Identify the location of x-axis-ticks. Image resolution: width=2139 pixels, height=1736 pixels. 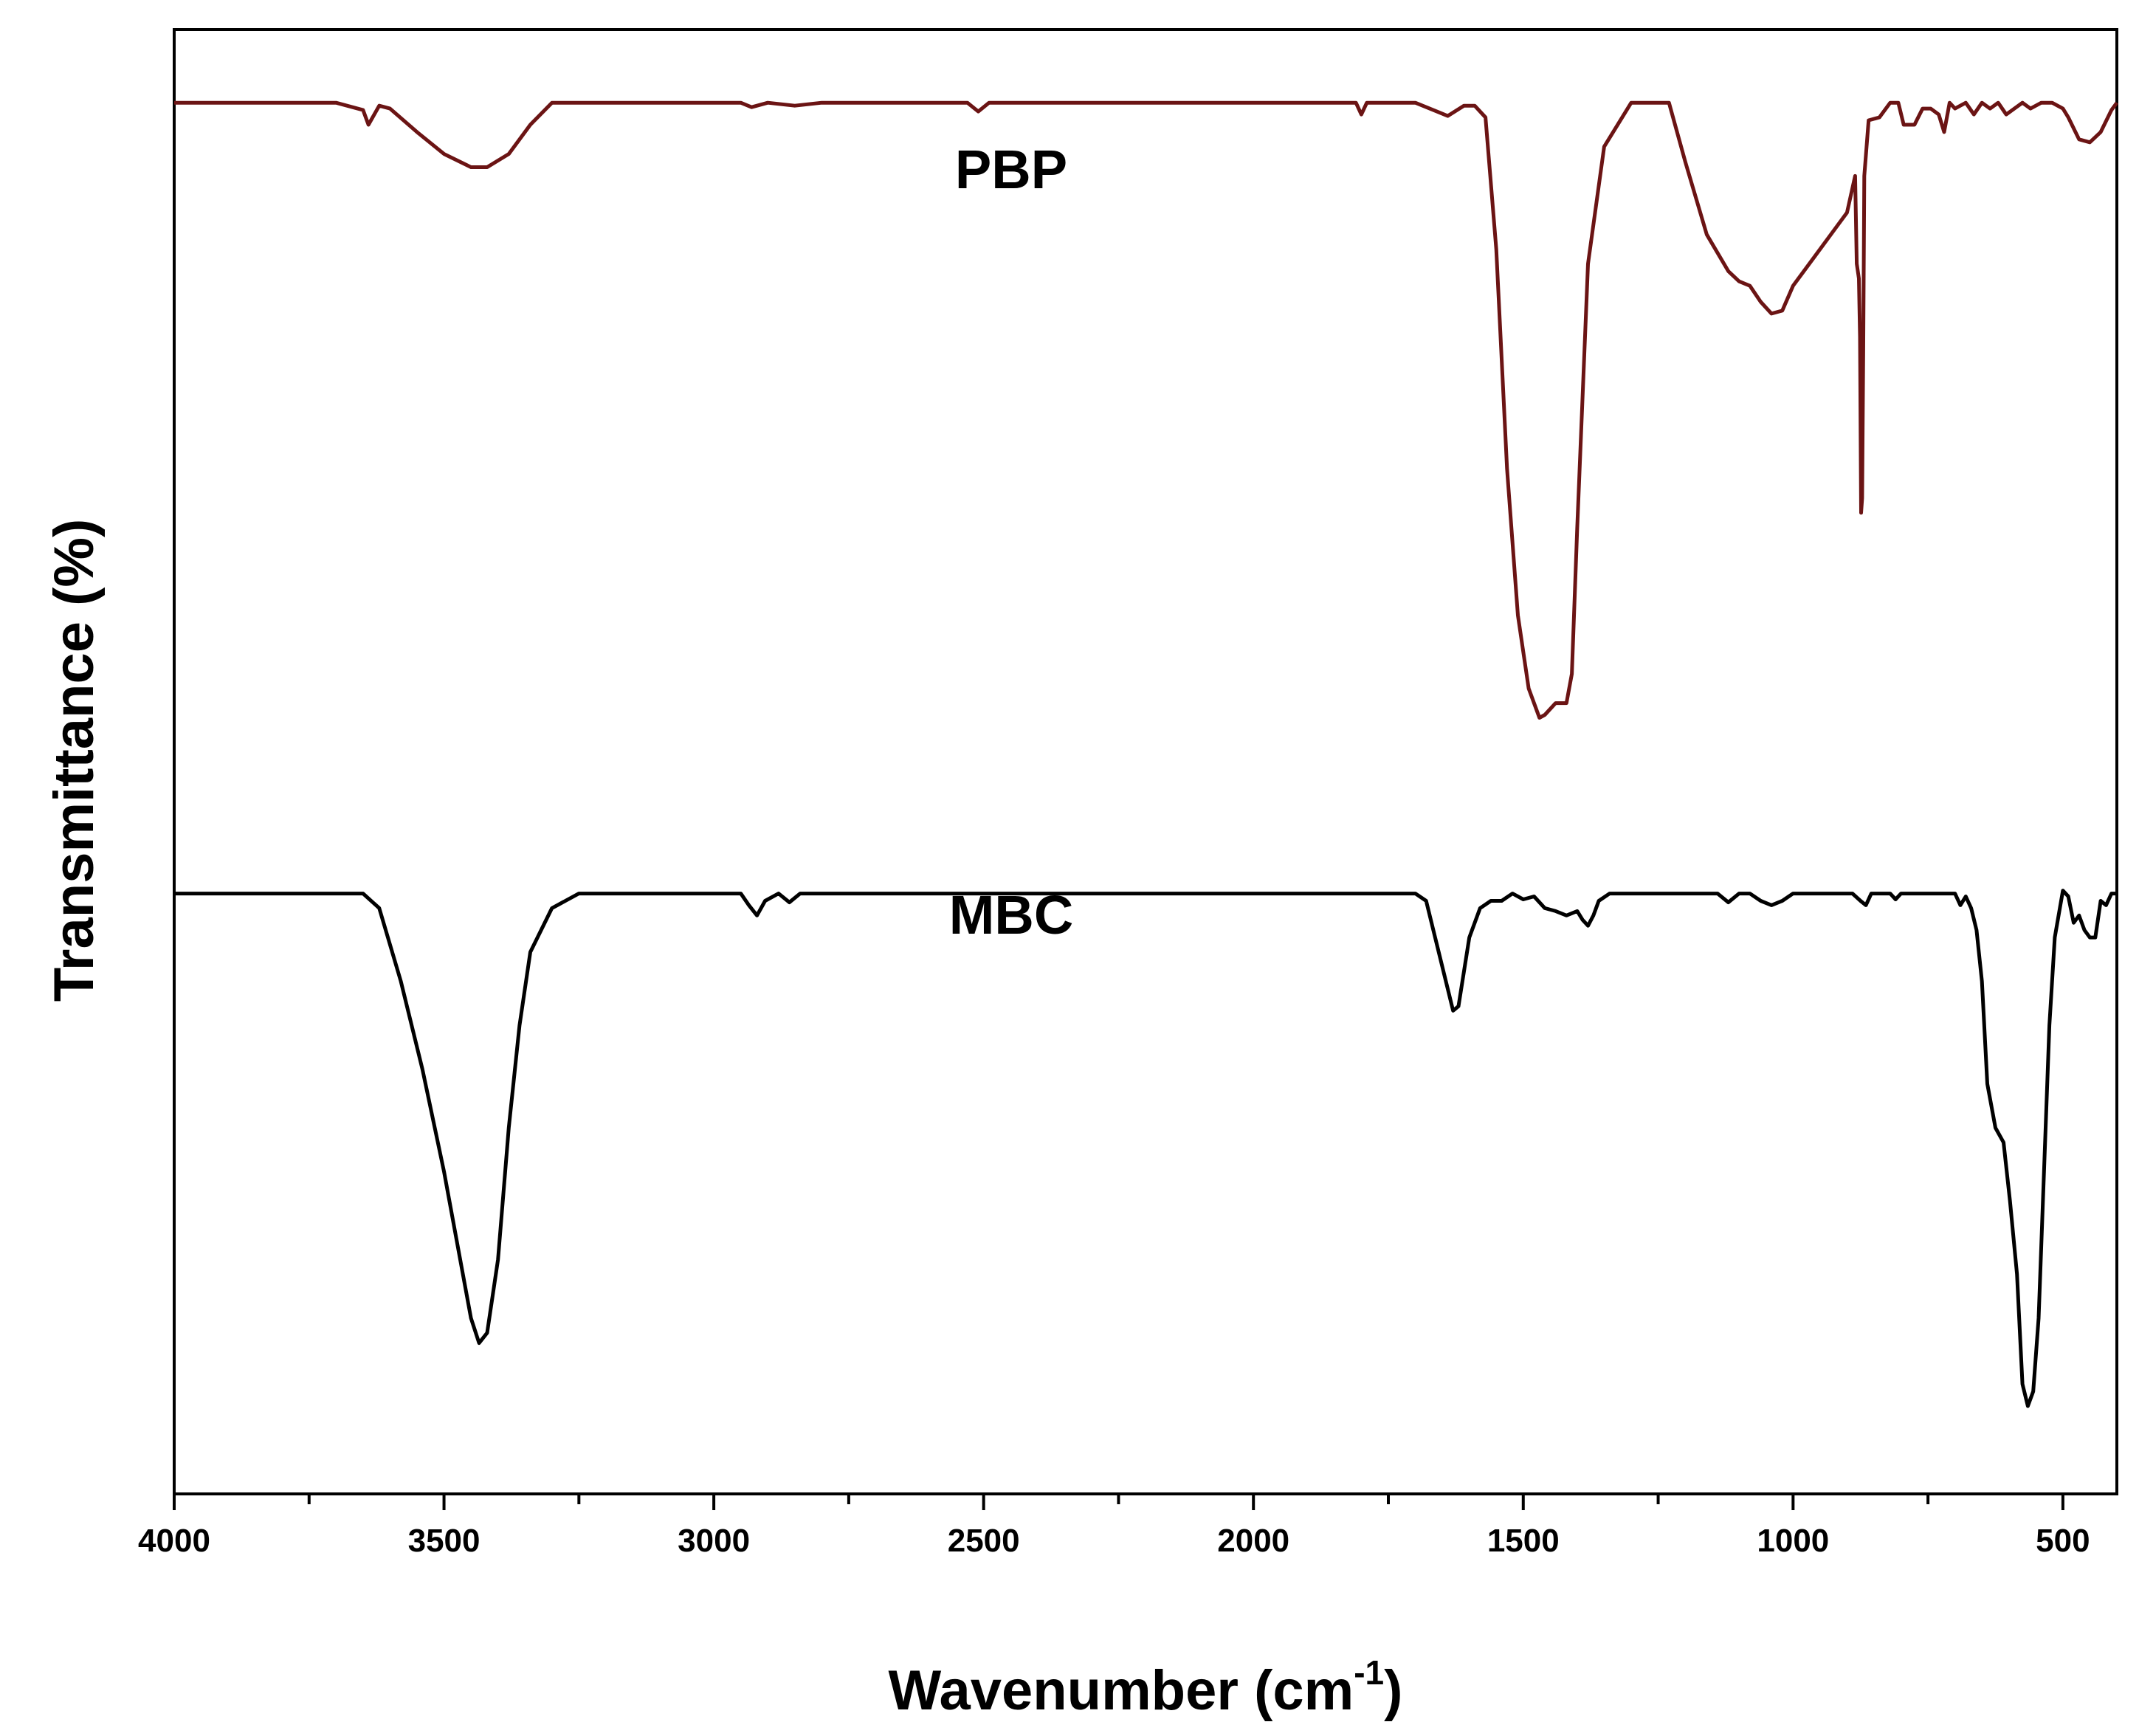
(1118, 1502).